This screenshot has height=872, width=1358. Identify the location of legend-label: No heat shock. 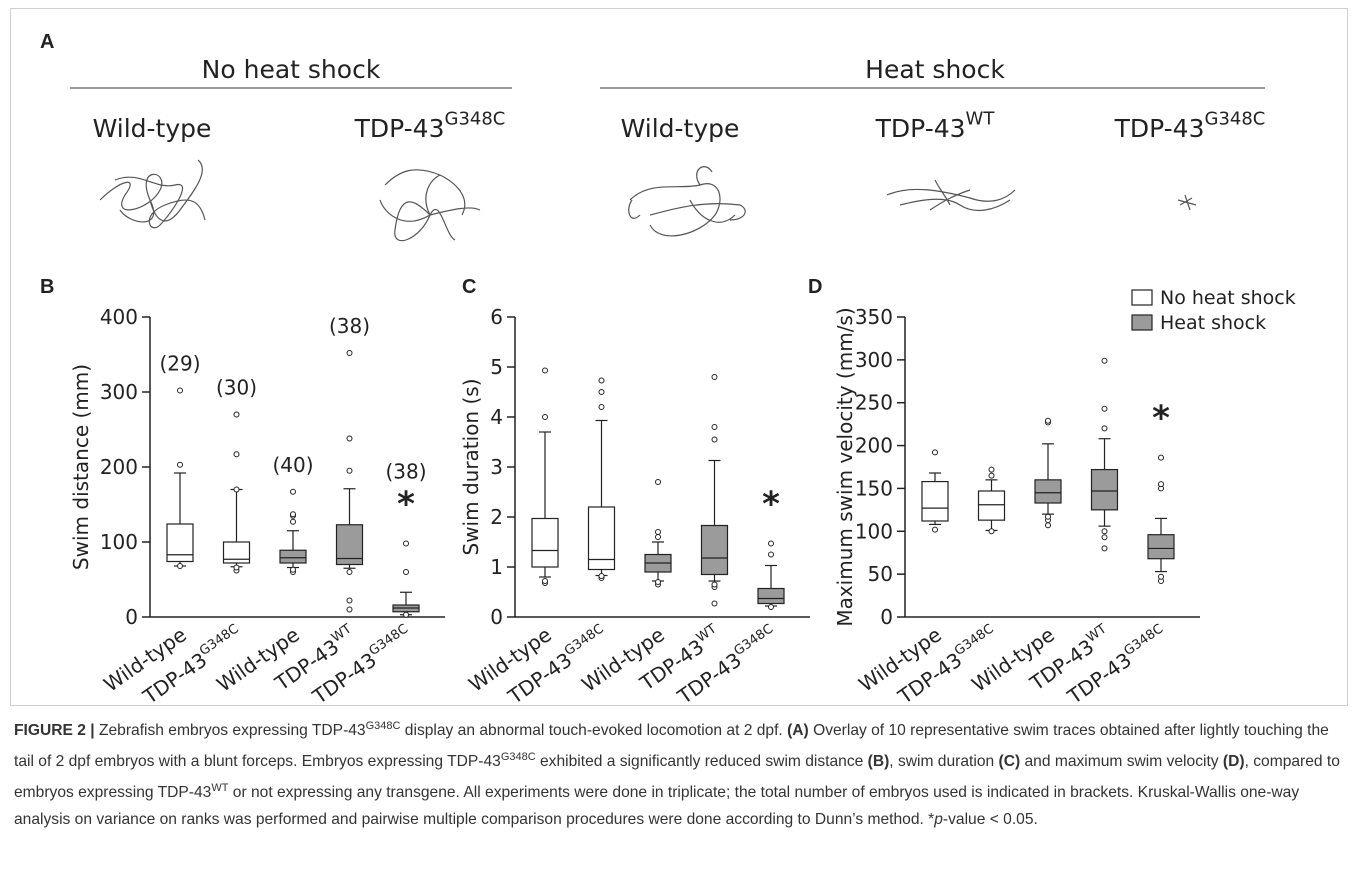
(1228, 298).